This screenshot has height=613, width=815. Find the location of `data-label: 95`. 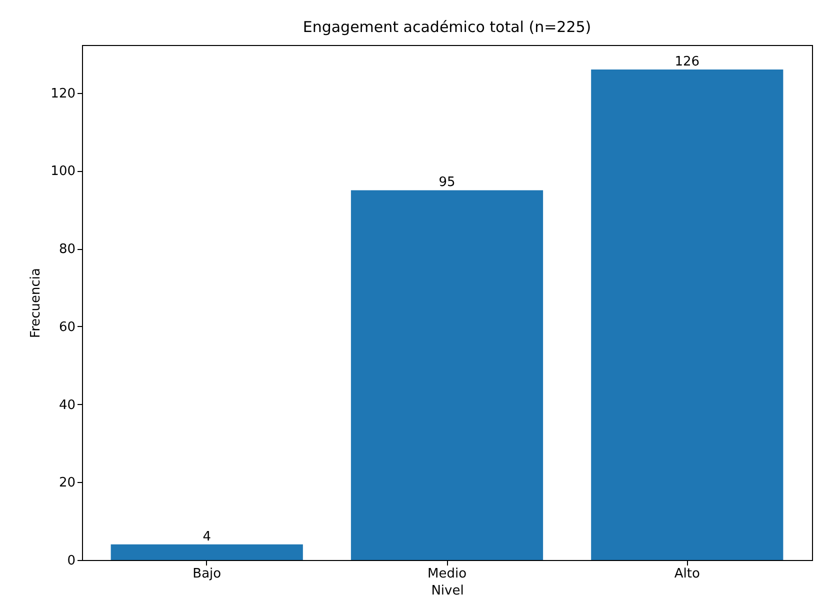

data-label: 95 is located at coordinates (447, 182).